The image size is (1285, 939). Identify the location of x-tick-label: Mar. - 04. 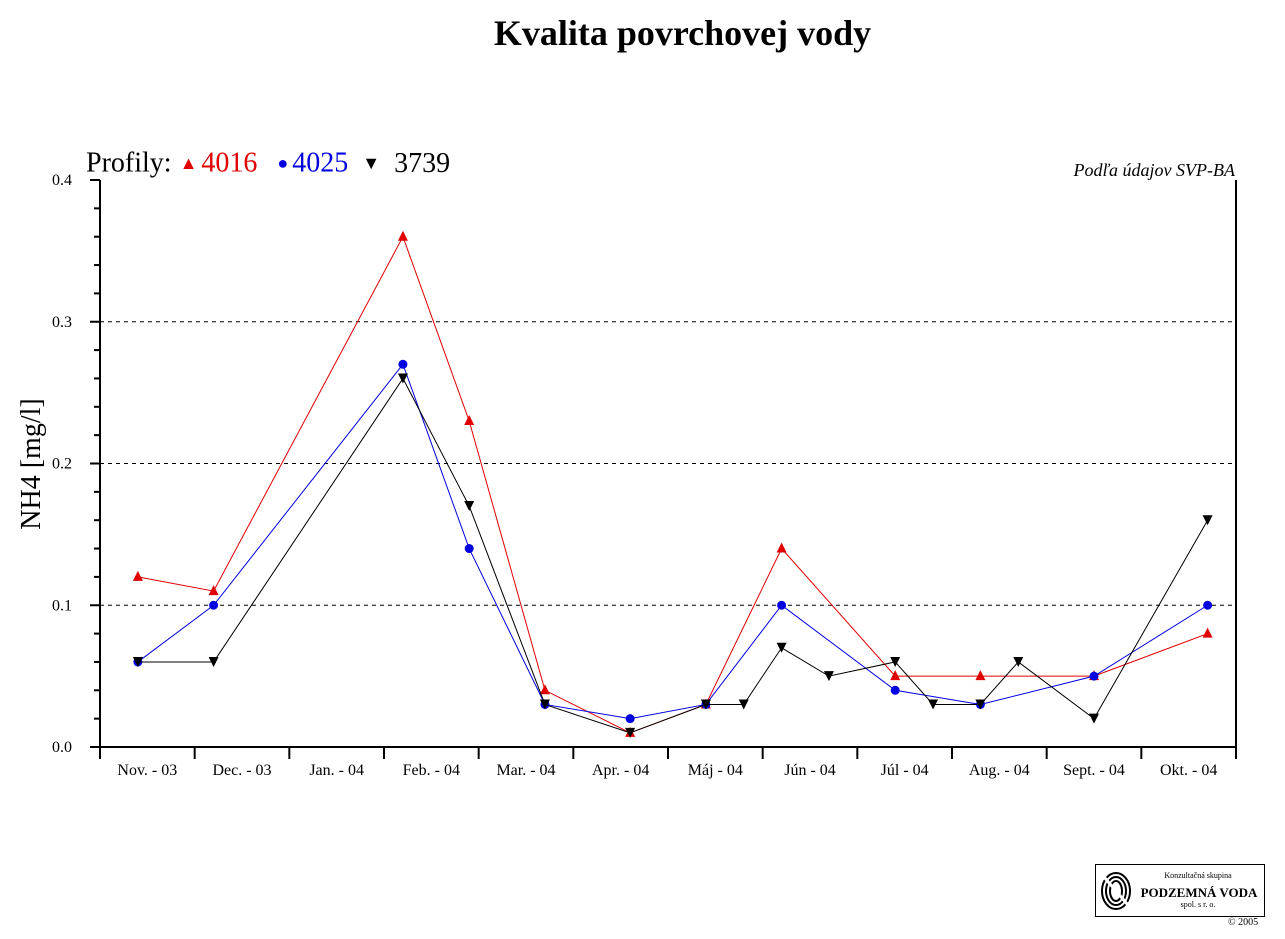
(525, 770).